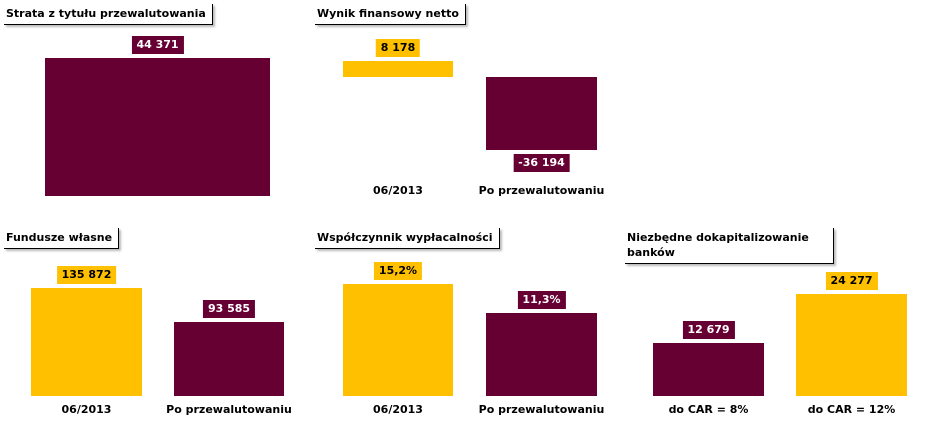 This screenshot has width=940, height=426. What do you see at coordinates (851, 281) in the screenshot?
I see `value-label: 24 277` at bounding box center [851, 281].